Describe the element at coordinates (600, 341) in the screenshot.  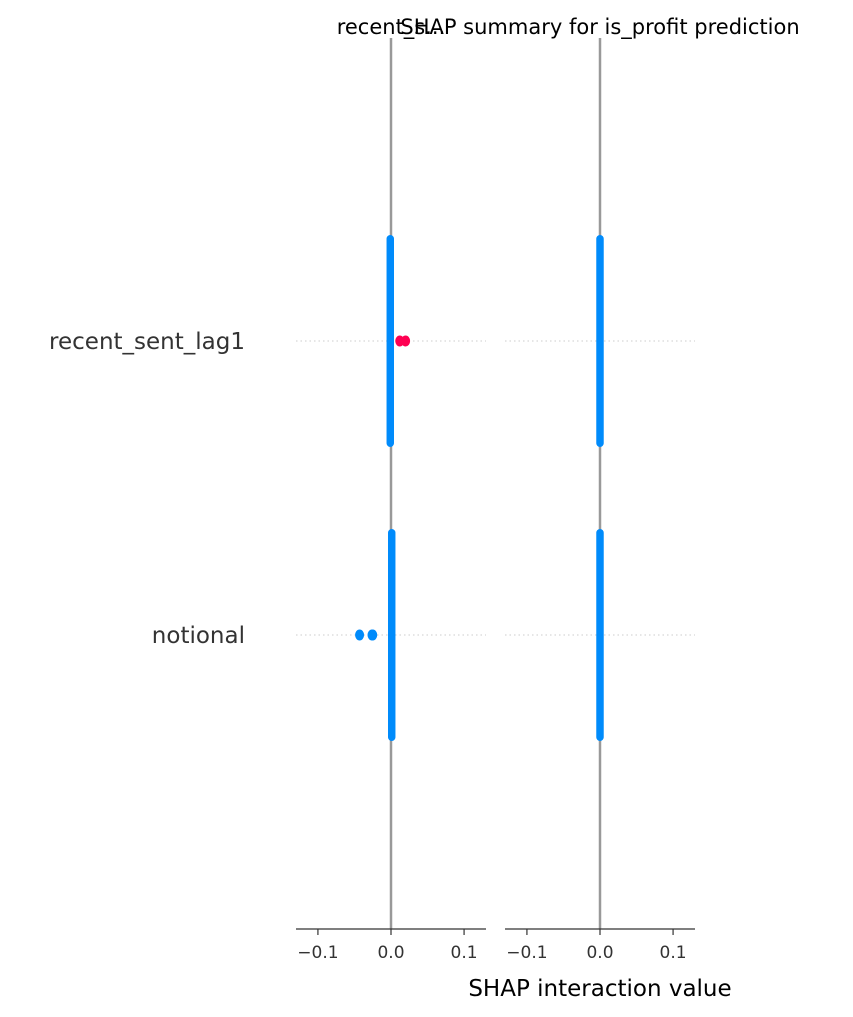
I see `dense-points-2-recent_sent_lag1` at that location.